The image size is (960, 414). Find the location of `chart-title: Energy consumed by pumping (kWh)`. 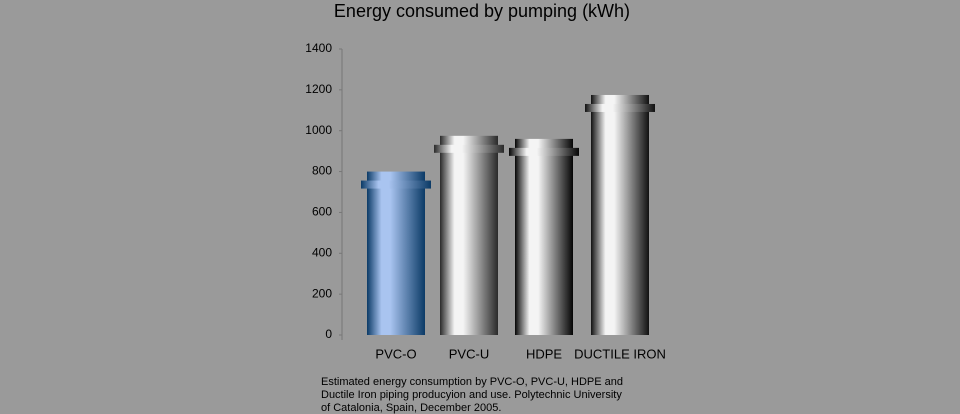

chart-title: Energy consumed by pumping (kWh) is located at coordinates (482, 11).